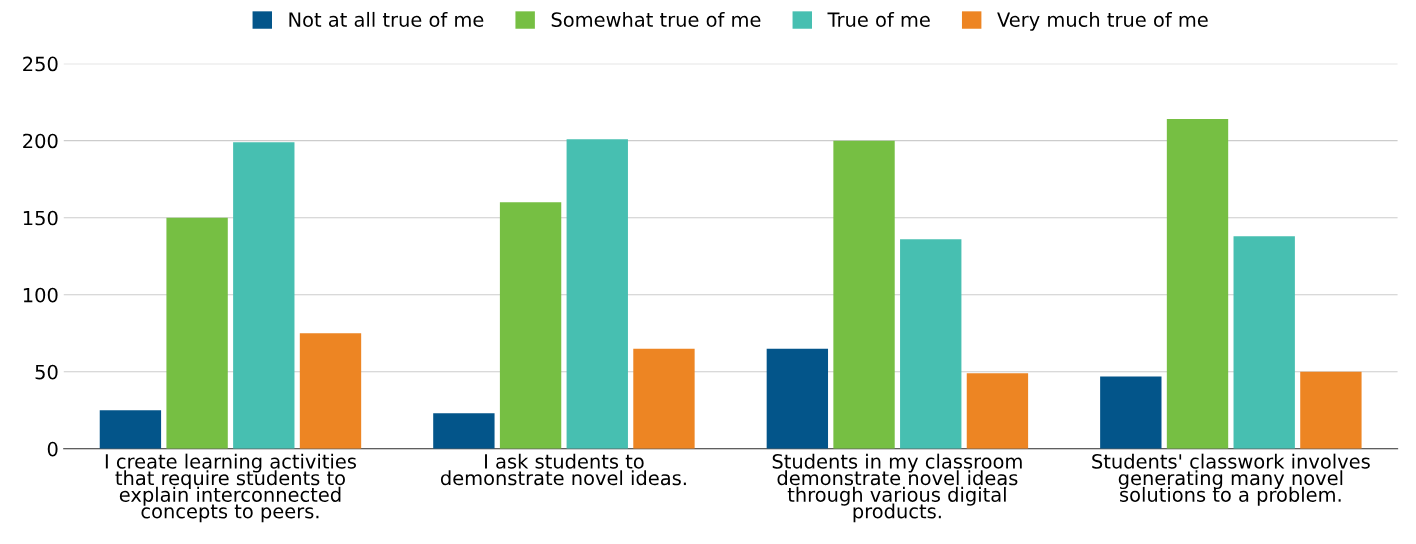 This screenshot has height=544, width=1416. What do you see at coordinates (386, 19) in the screenshot?
I see `legend-label: Not at all true of me` at bounding box center [386, 19].